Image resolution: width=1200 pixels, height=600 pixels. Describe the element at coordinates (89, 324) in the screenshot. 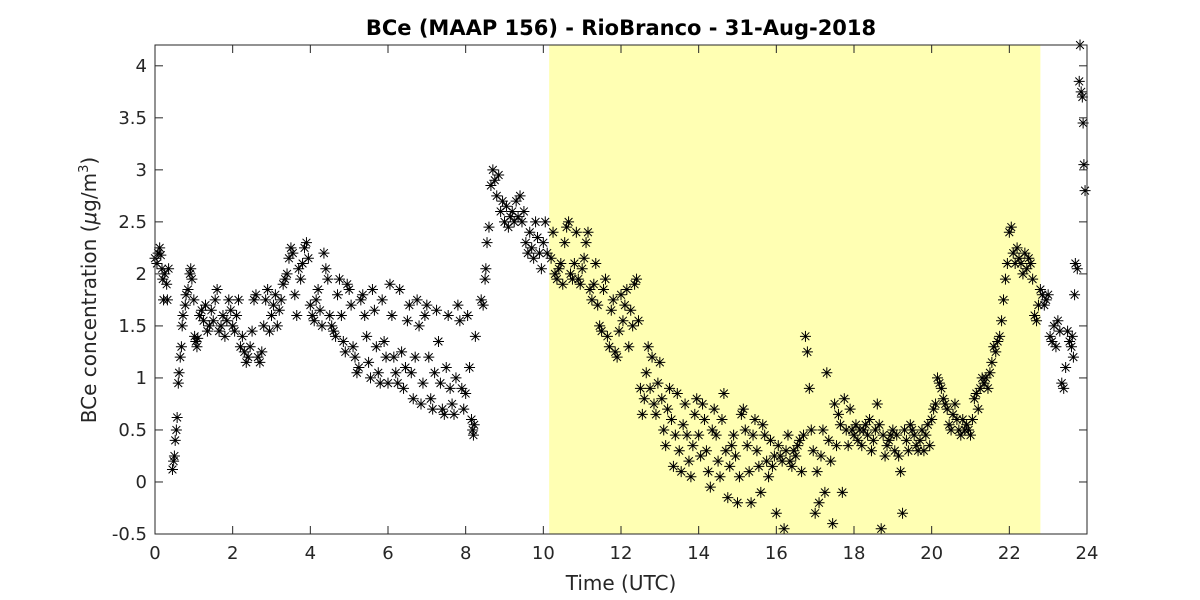

I see `y-axis-label-prefix: BCe concentration (` at that location.